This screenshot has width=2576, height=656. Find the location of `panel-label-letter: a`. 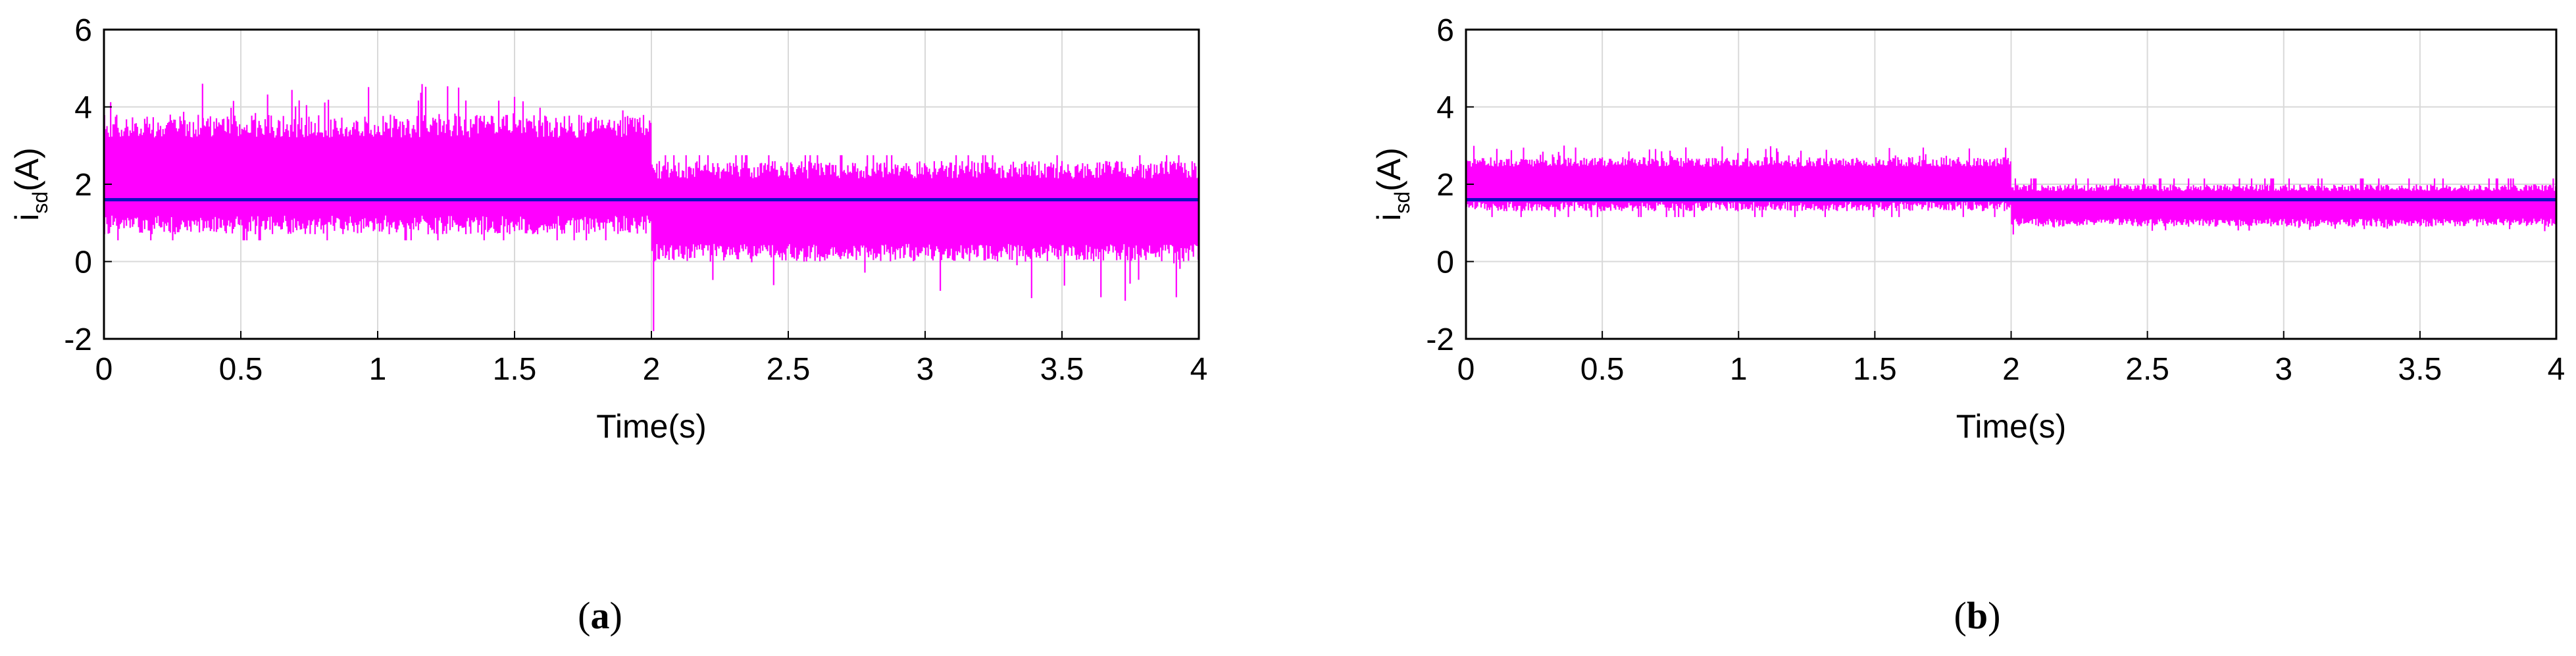

panel-label-letter: a is located at coordinates (600, 615).